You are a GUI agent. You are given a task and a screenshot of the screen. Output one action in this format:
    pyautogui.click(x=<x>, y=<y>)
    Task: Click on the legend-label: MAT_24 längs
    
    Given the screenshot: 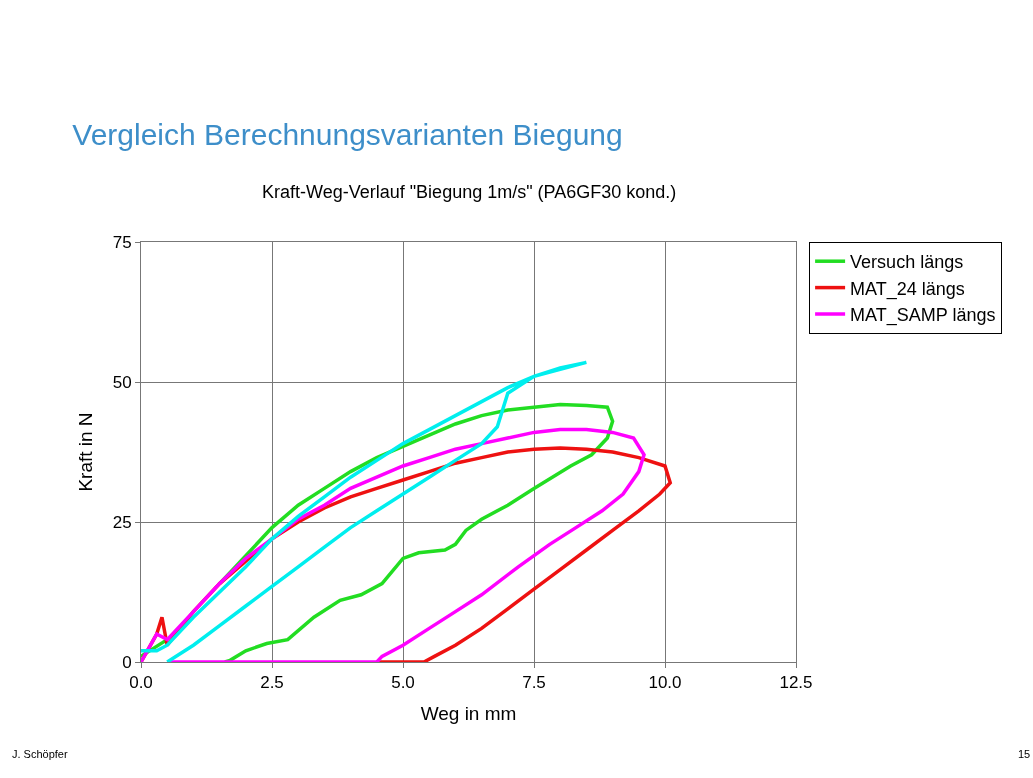 What is the action you would take?
    pyautogui.click(x=907, y=289)
    